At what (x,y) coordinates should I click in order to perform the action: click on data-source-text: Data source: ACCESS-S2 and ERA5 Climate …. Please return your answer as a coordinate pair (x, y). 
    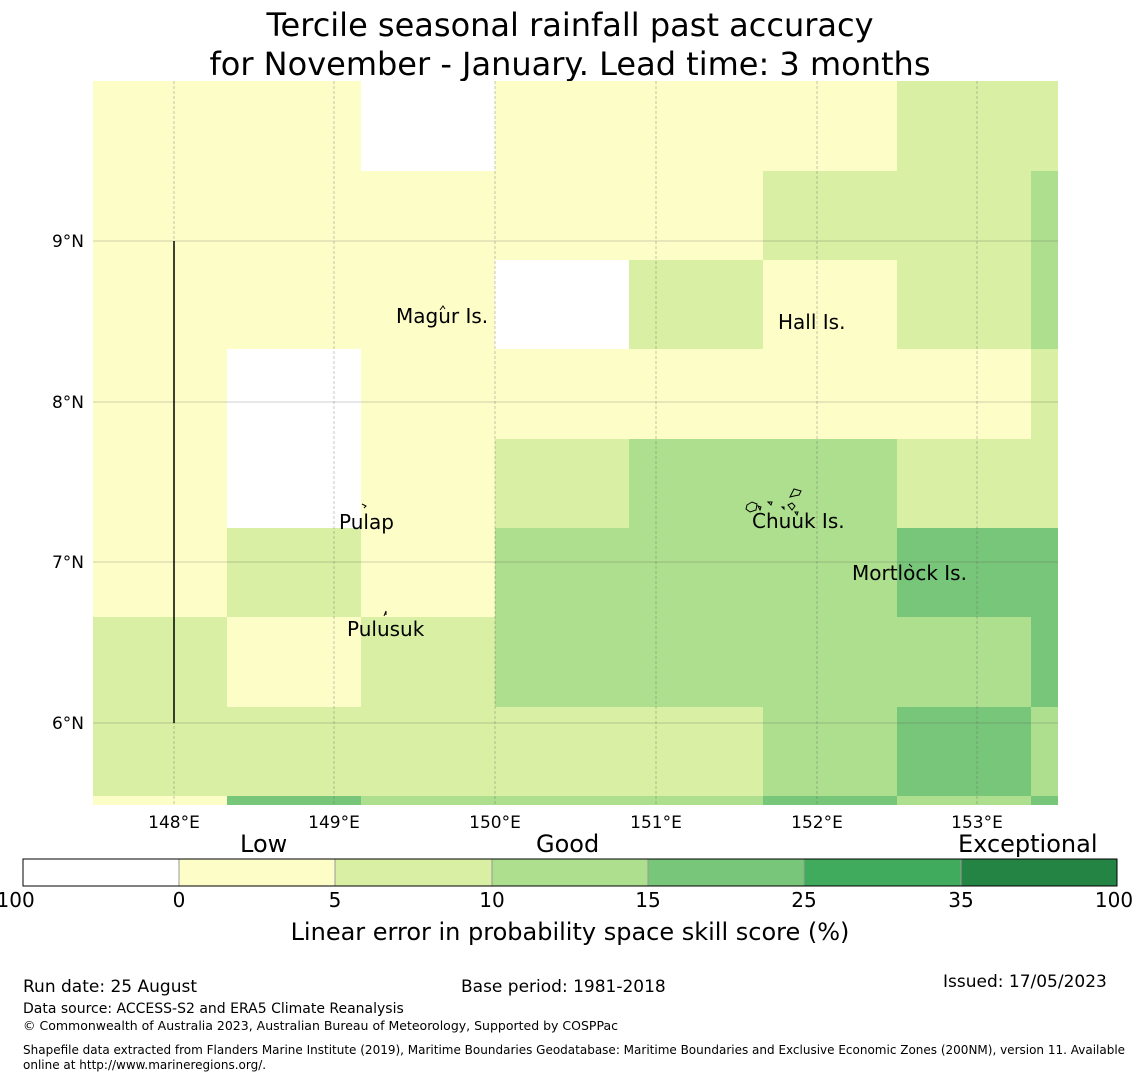
    Looking at the image, I should click on (213, 1009).